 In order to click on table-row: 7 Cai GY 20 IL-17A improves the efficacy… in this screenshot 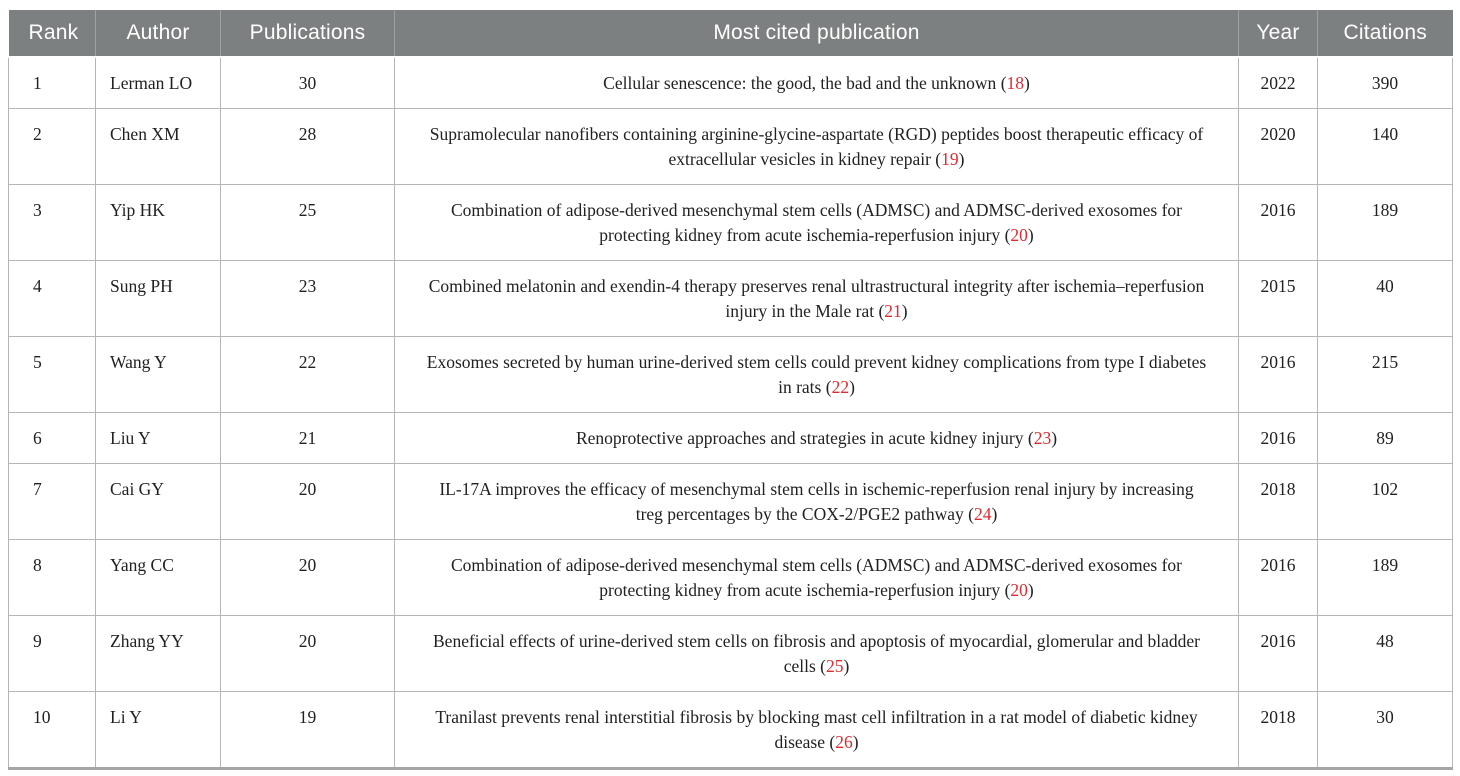, I will do `click(730, 501)`.